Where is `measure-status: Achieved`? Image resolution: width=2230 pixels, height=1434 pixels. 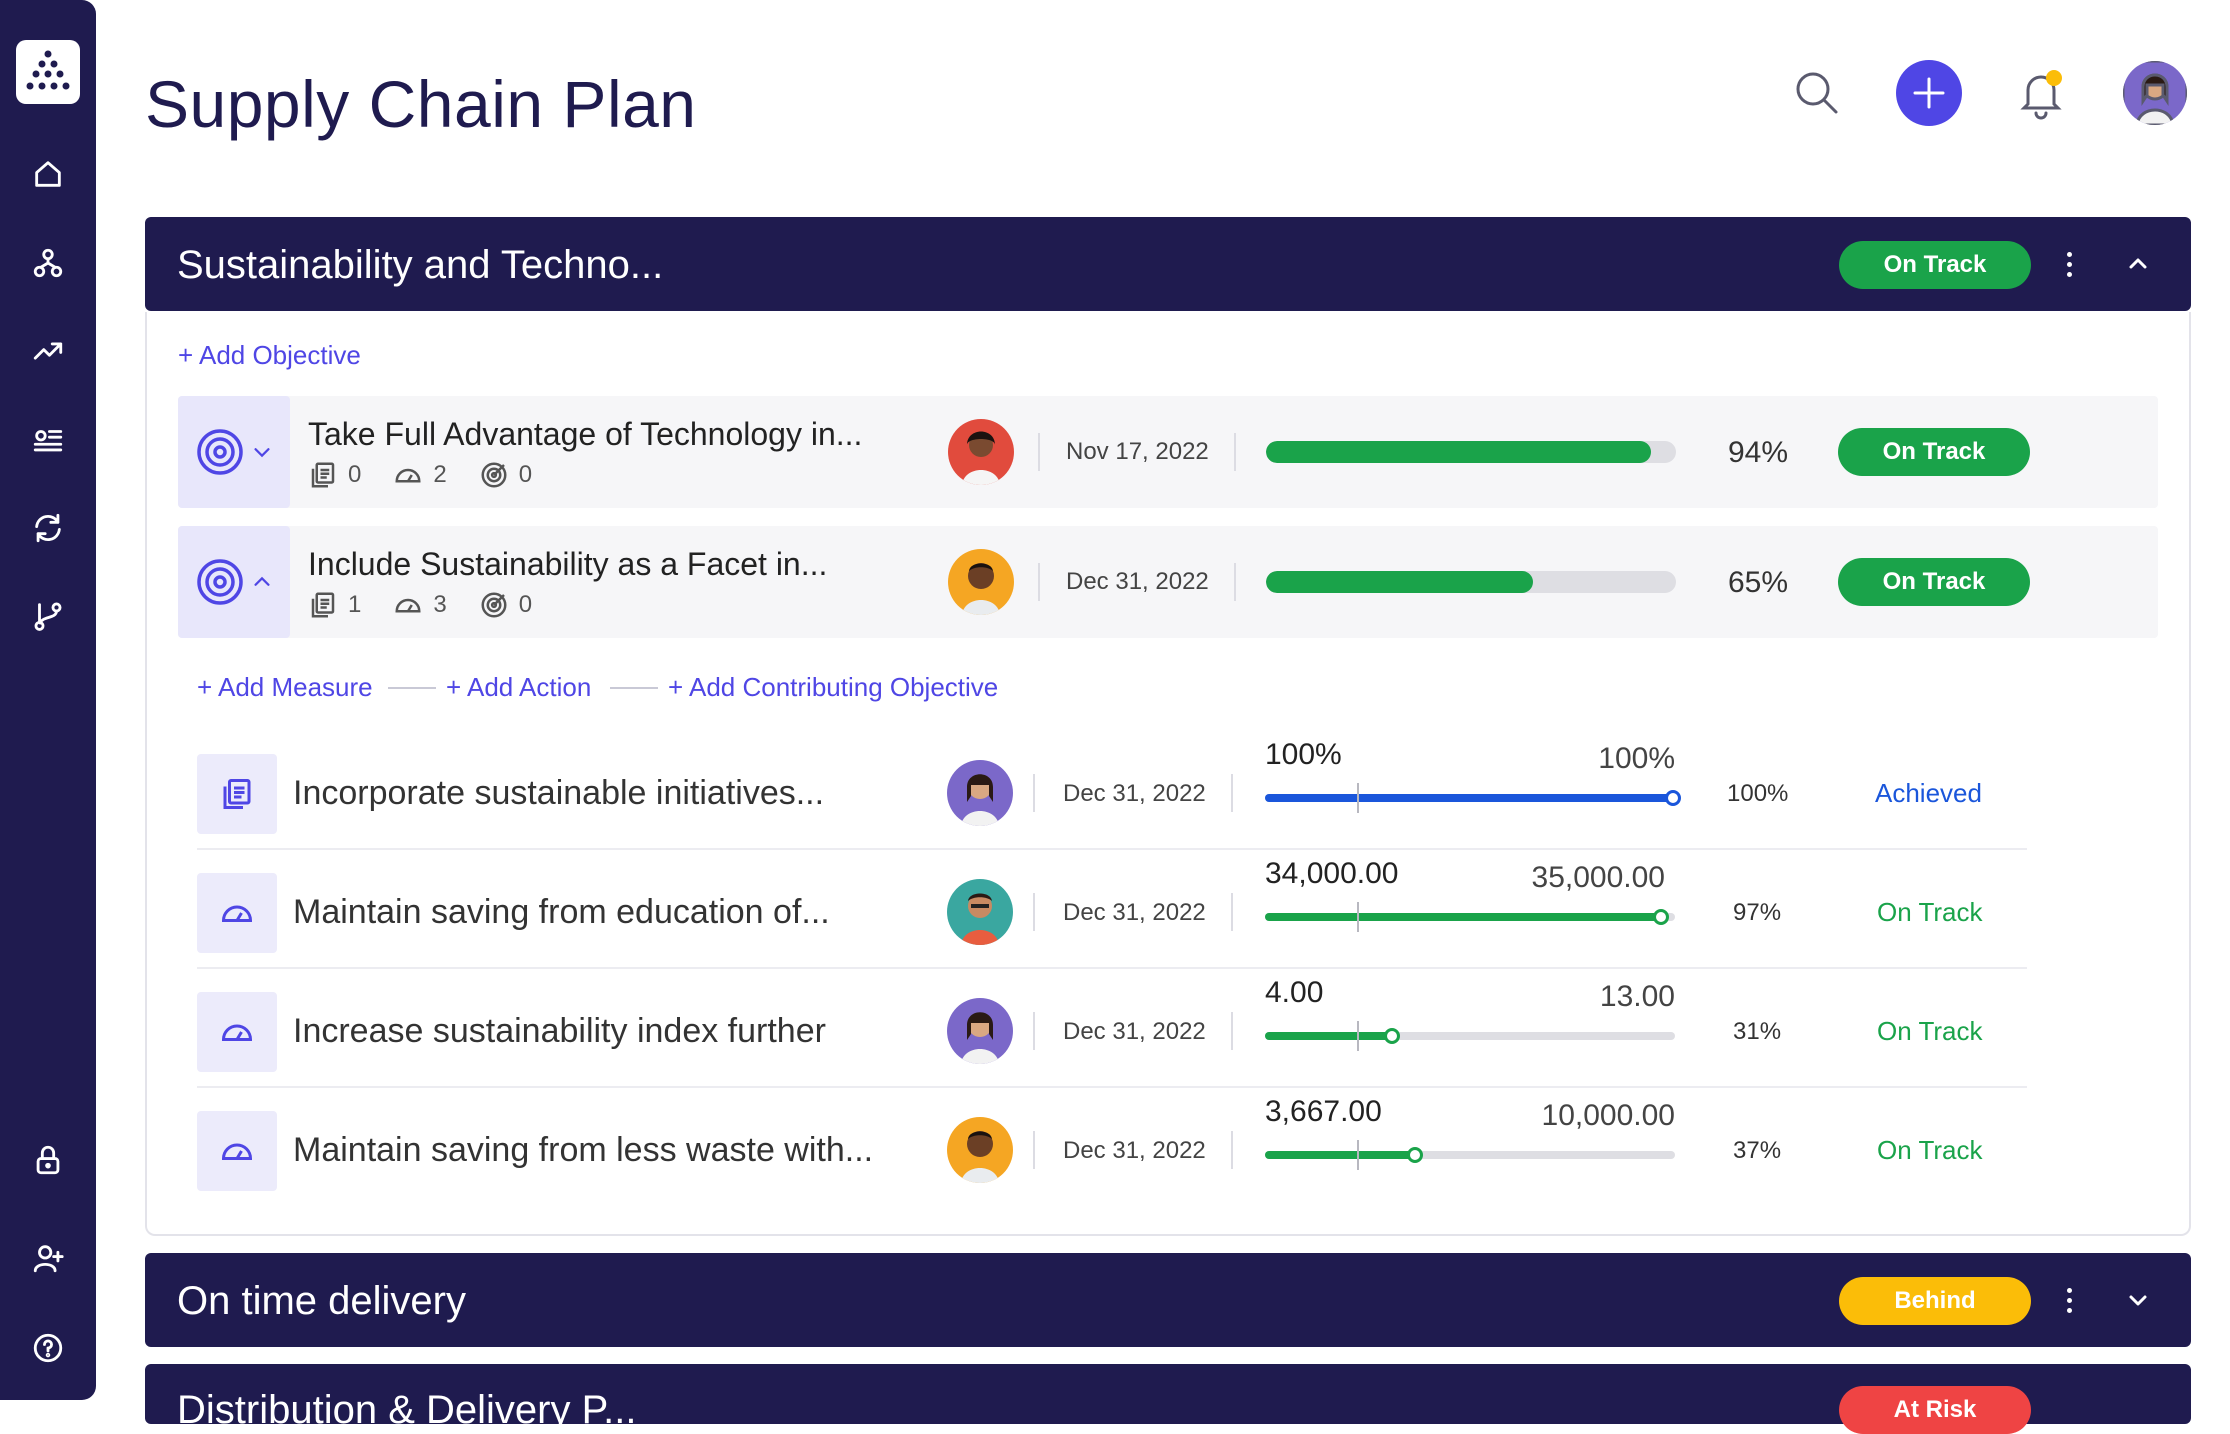 measure-status: Achieved is located at coordinates (1928, 793).